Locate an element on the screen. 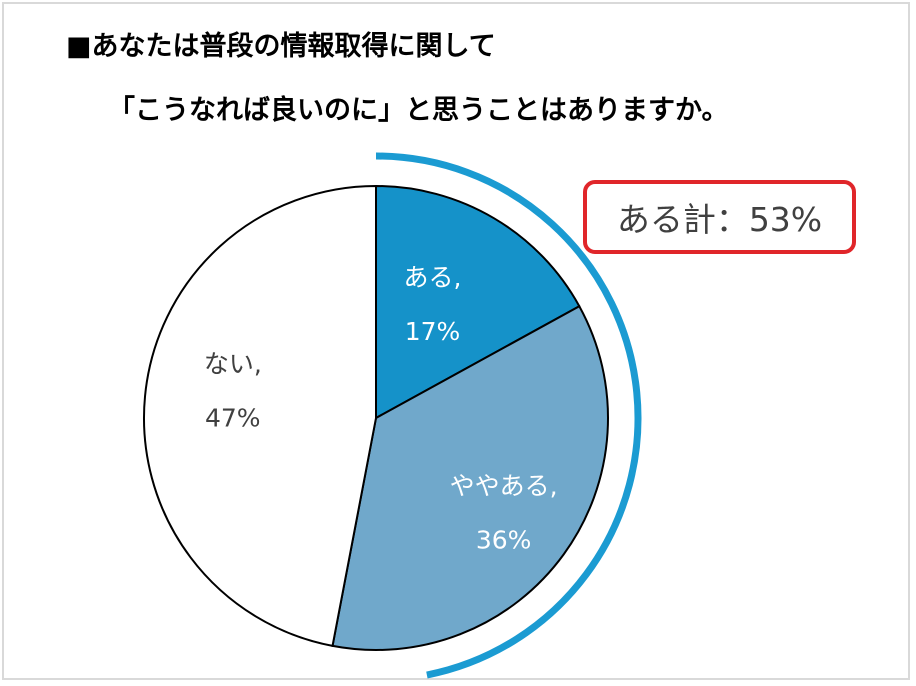 The image size is (916, 686). callout-text: ある計：53% is located at coordinates (719, 219).